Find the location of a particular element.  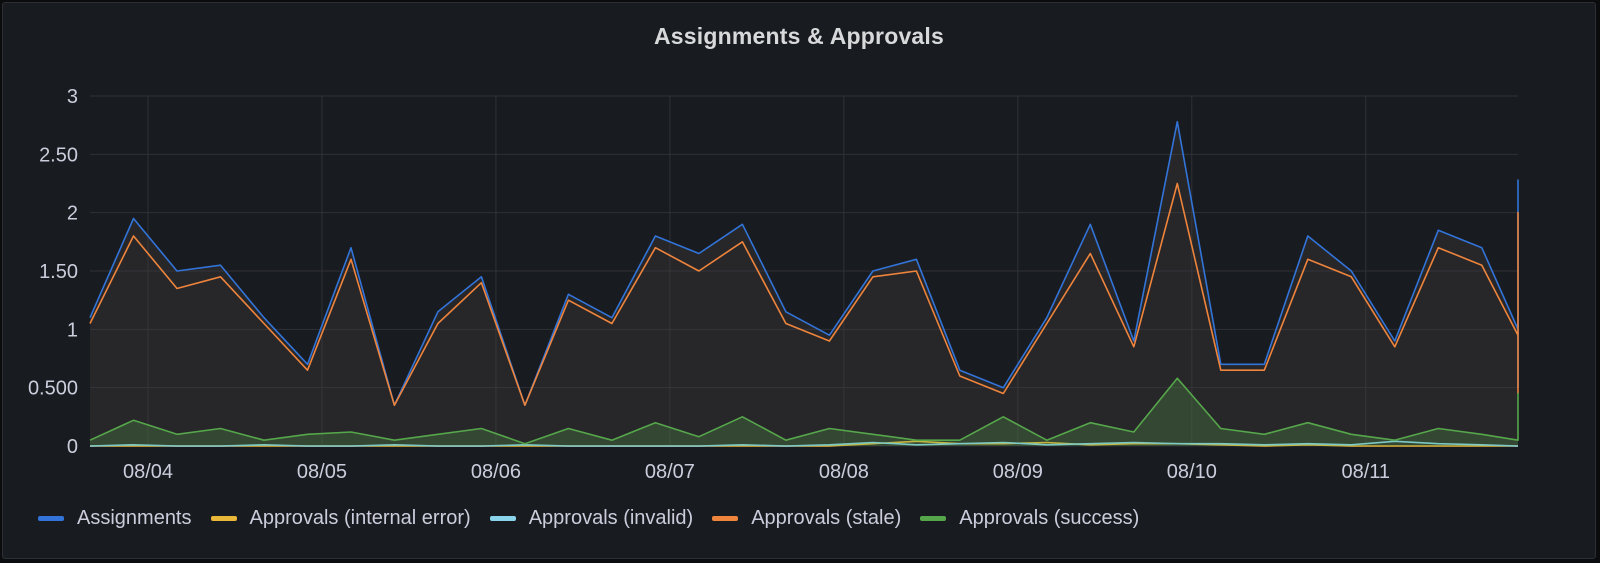

series-fill-approvals-success is located at coordinates (804, 412).